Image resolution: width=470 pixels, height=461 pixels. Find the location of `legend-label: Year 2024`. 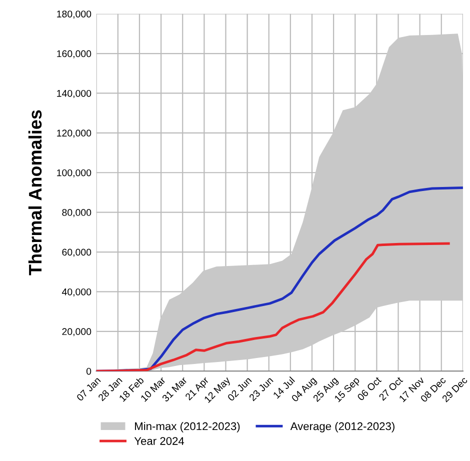

legend-label: Year 2024 is located at coordinates (159, 441).